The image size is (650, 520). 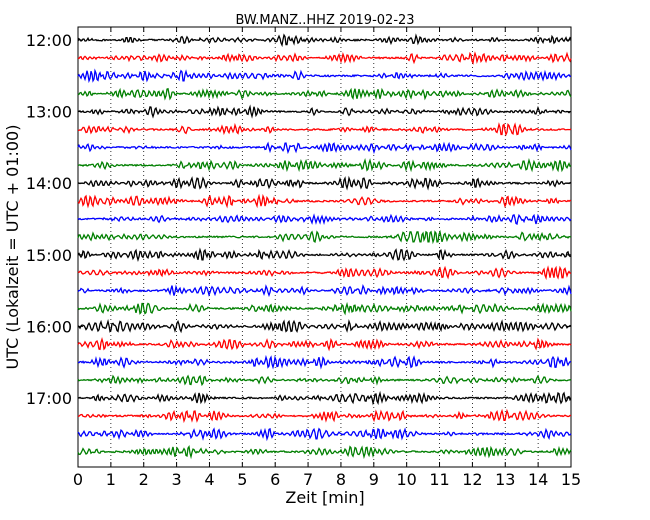 What do you see at coordinates (12, 247) in the screenshot?
I see `y-axis-label: UTC (Lokalzeit = UTC + 01:00)` at bounding box center [12, 247].